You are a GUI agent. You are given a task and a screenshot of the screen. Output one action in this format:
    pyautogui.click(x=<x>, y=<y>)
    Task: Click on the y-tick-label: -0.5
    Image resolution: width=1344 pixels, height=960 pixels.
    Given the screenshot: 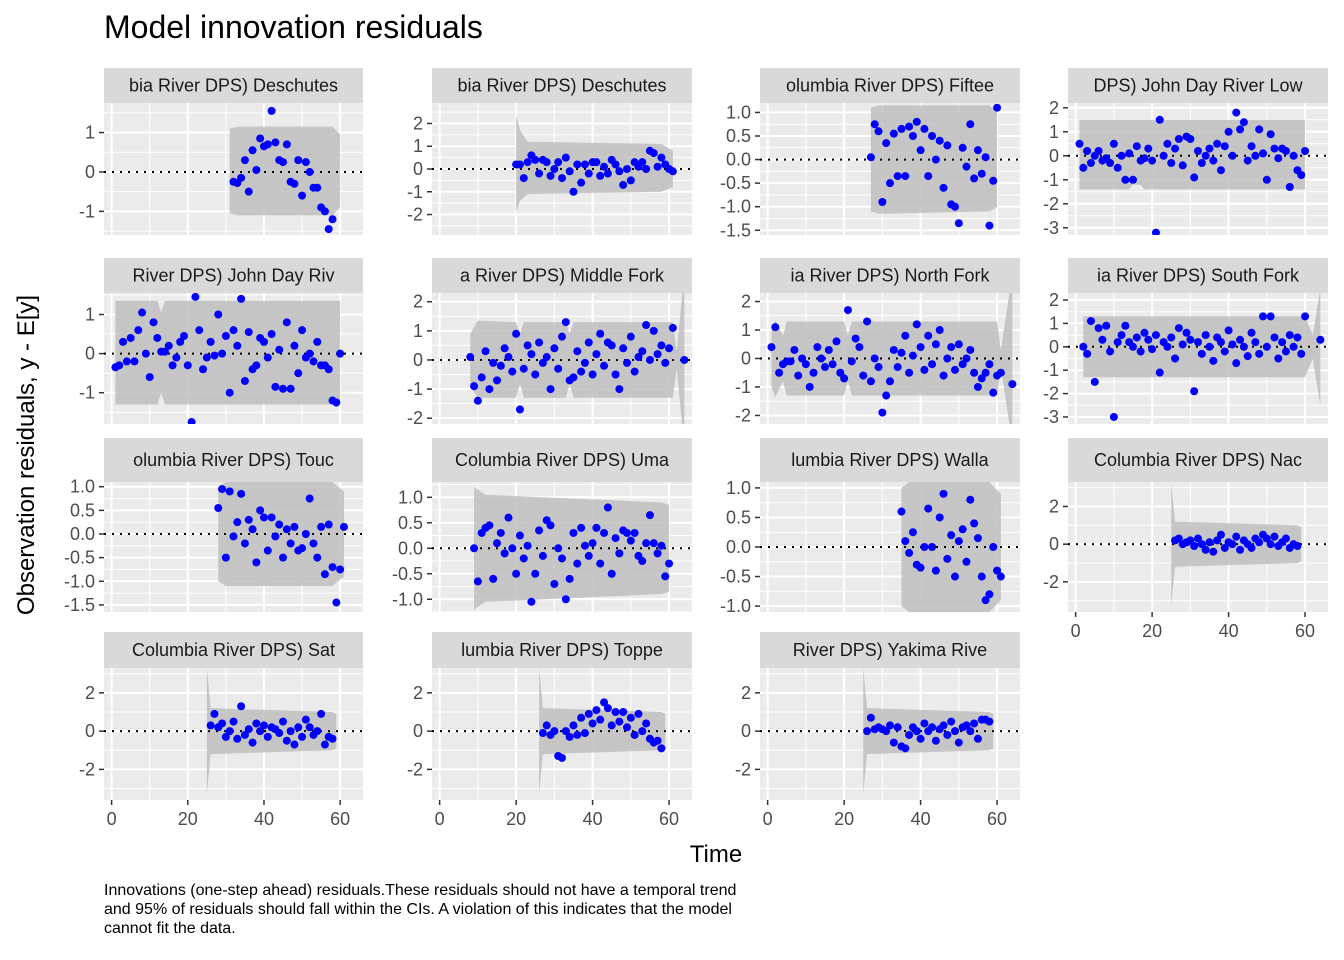 What is the action you would take?
    pyautogui.click(x=79, y=558)
    